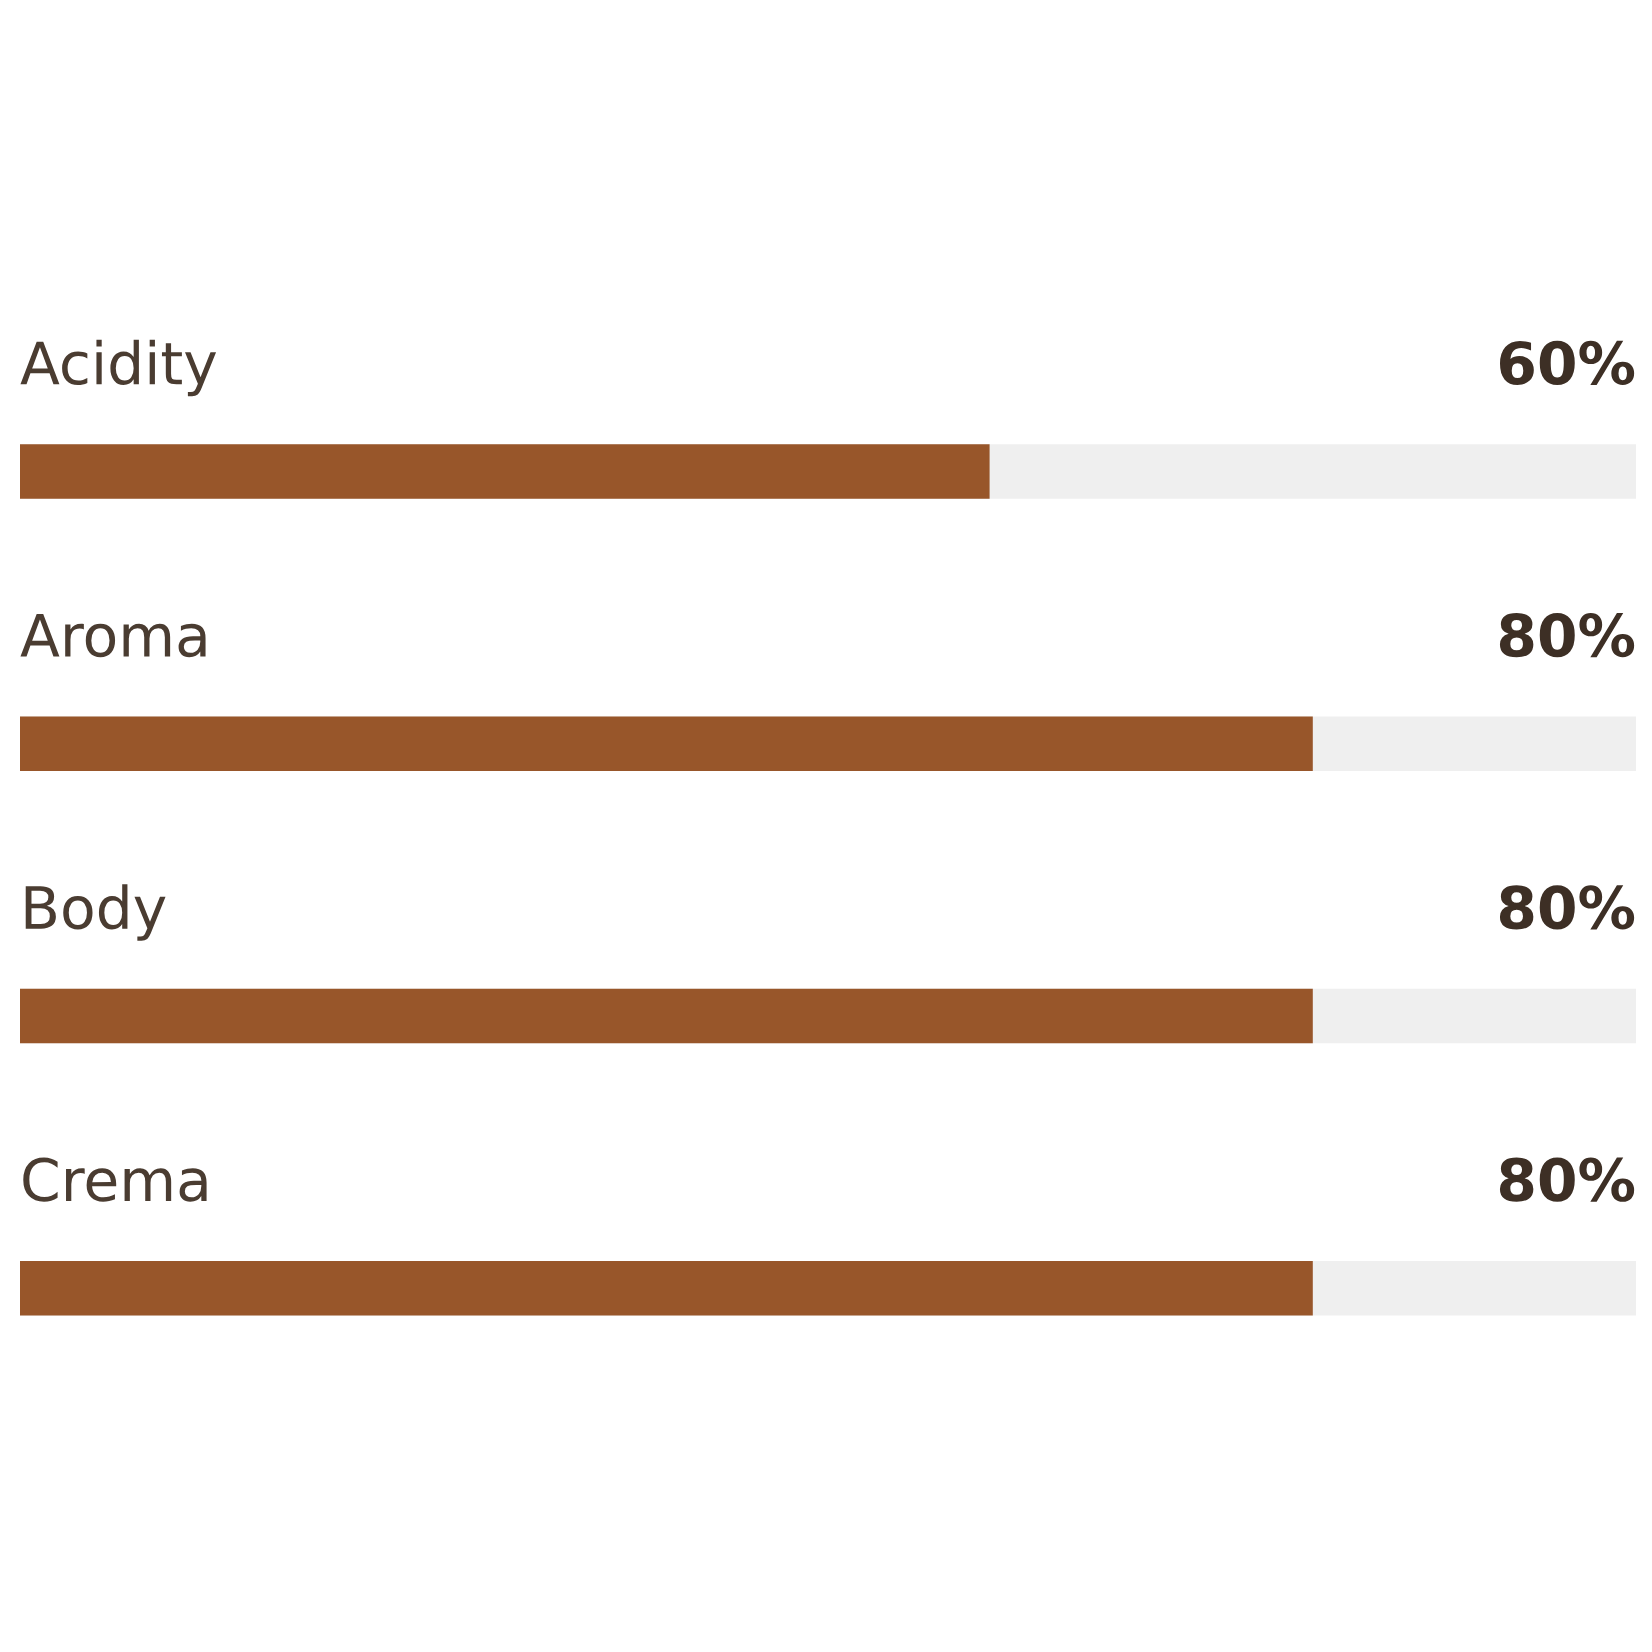 The height and width of the screenshot is (1652, 1652). Describe the element at coordinates (95, 912) in the screenshot. I see `y-tick-label: Body` at that location.